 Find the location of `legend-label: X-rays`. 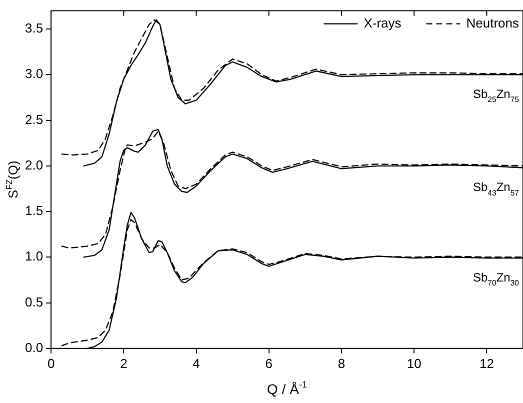

legend-label: X-rays is located at coordinates (383, 22).